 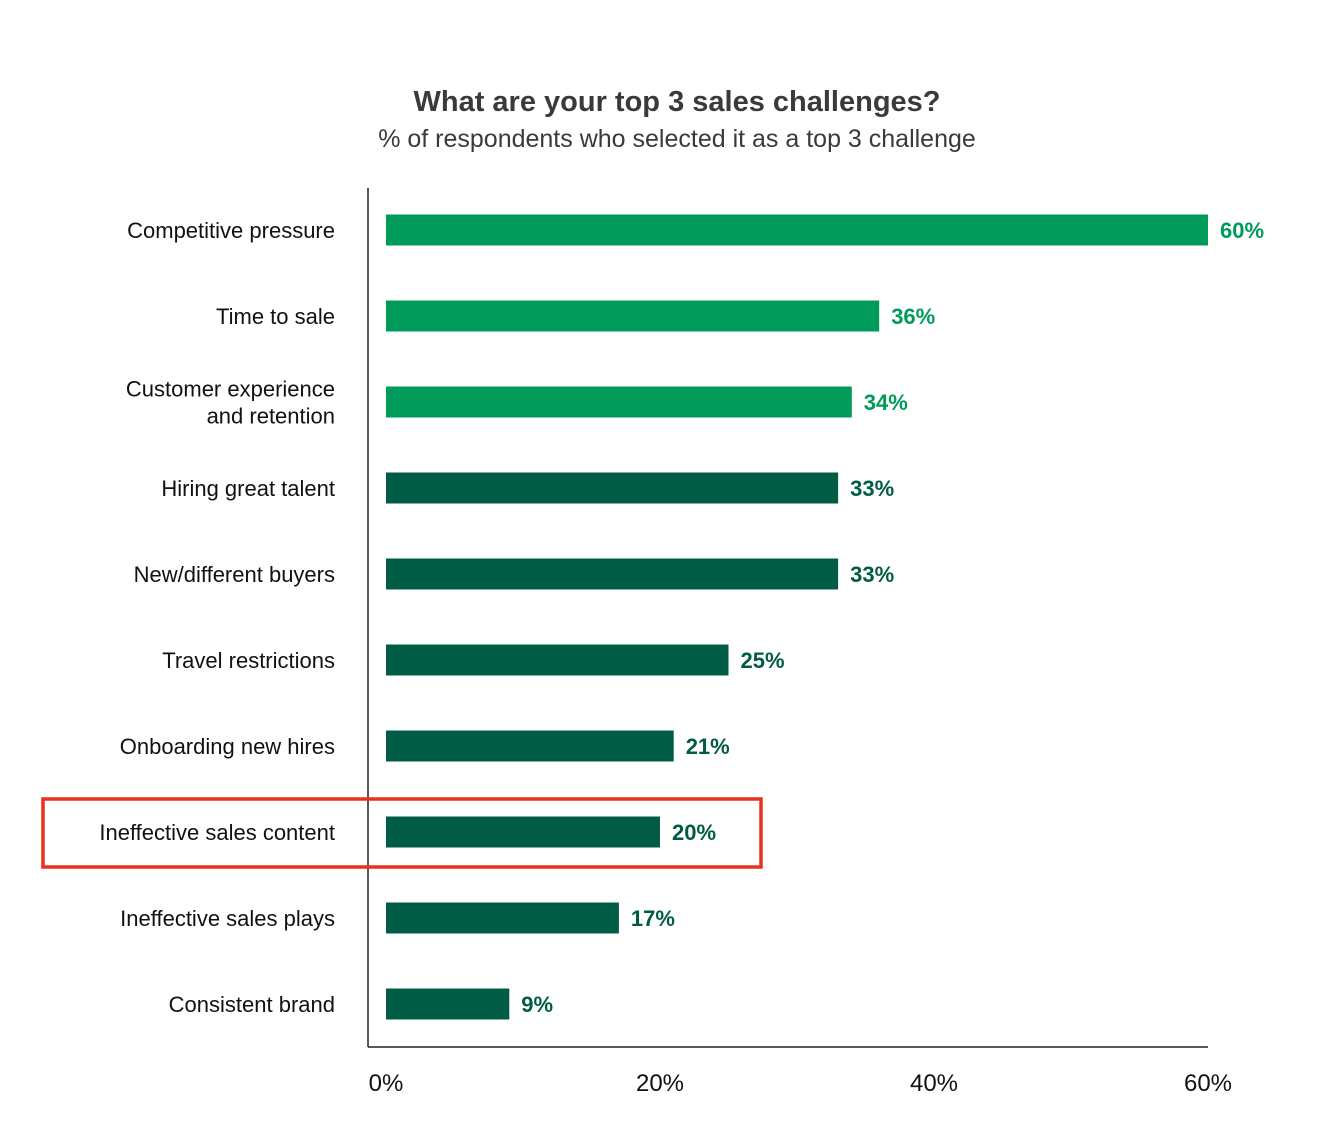 What do you see at coordinates (653, 918) in the screenshot?
I see `bar-value-label: 17%` at bounding box center [653, 918].